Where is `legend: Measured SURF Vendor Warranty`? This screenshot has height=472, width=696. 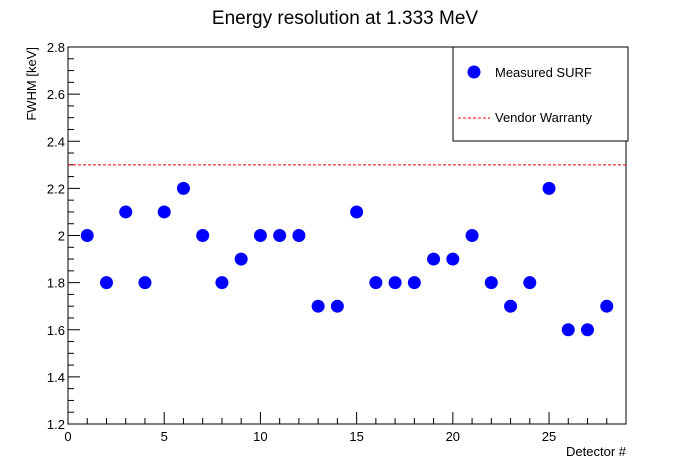
legend: Measured SURF Vendor Warranty is located at coordinates (540, 94).